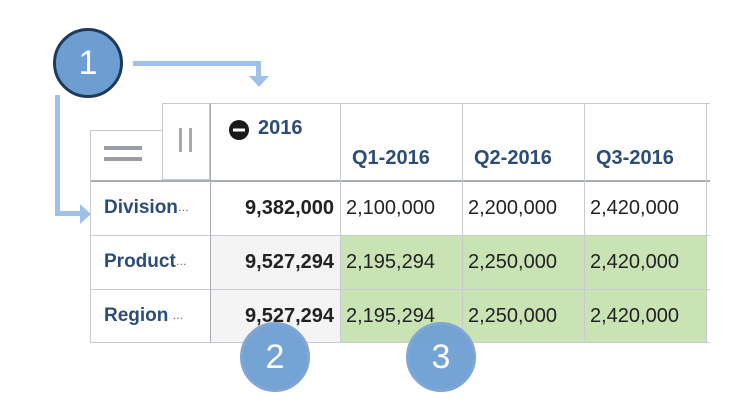 The height and width of the screenshot is (407, 746). I want to click on cell-region-q3: 2,420,000, so click(634, 315).